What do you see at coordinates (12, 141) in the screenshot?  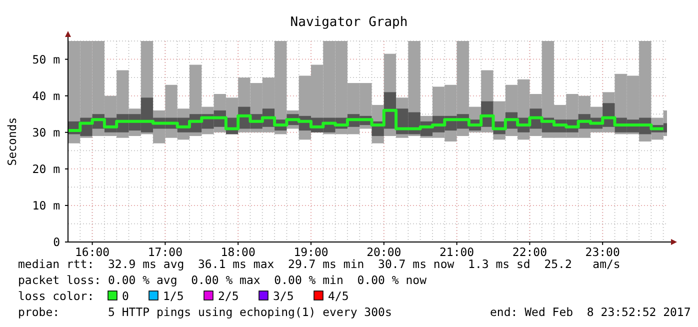 I see `y-axis-title: Seconds` at bounding box center [12, 141].